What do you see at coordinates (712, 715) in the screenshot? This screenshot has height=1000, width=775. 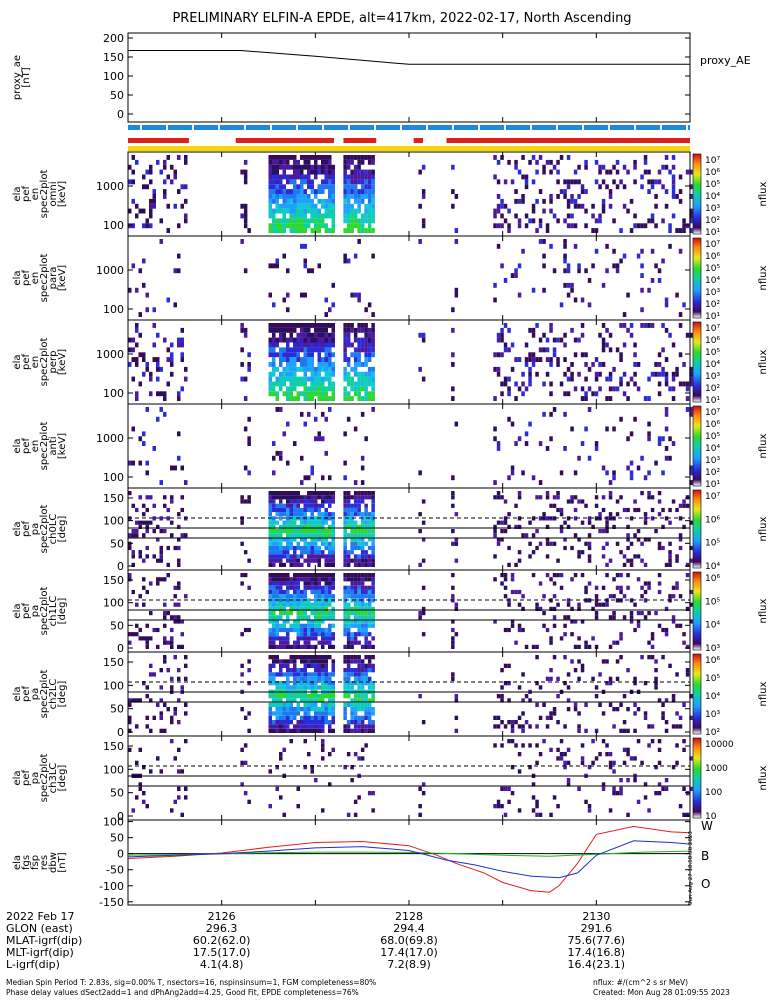 I see `colorbar-tick-label: 10³` at bounding box center [712, 715].